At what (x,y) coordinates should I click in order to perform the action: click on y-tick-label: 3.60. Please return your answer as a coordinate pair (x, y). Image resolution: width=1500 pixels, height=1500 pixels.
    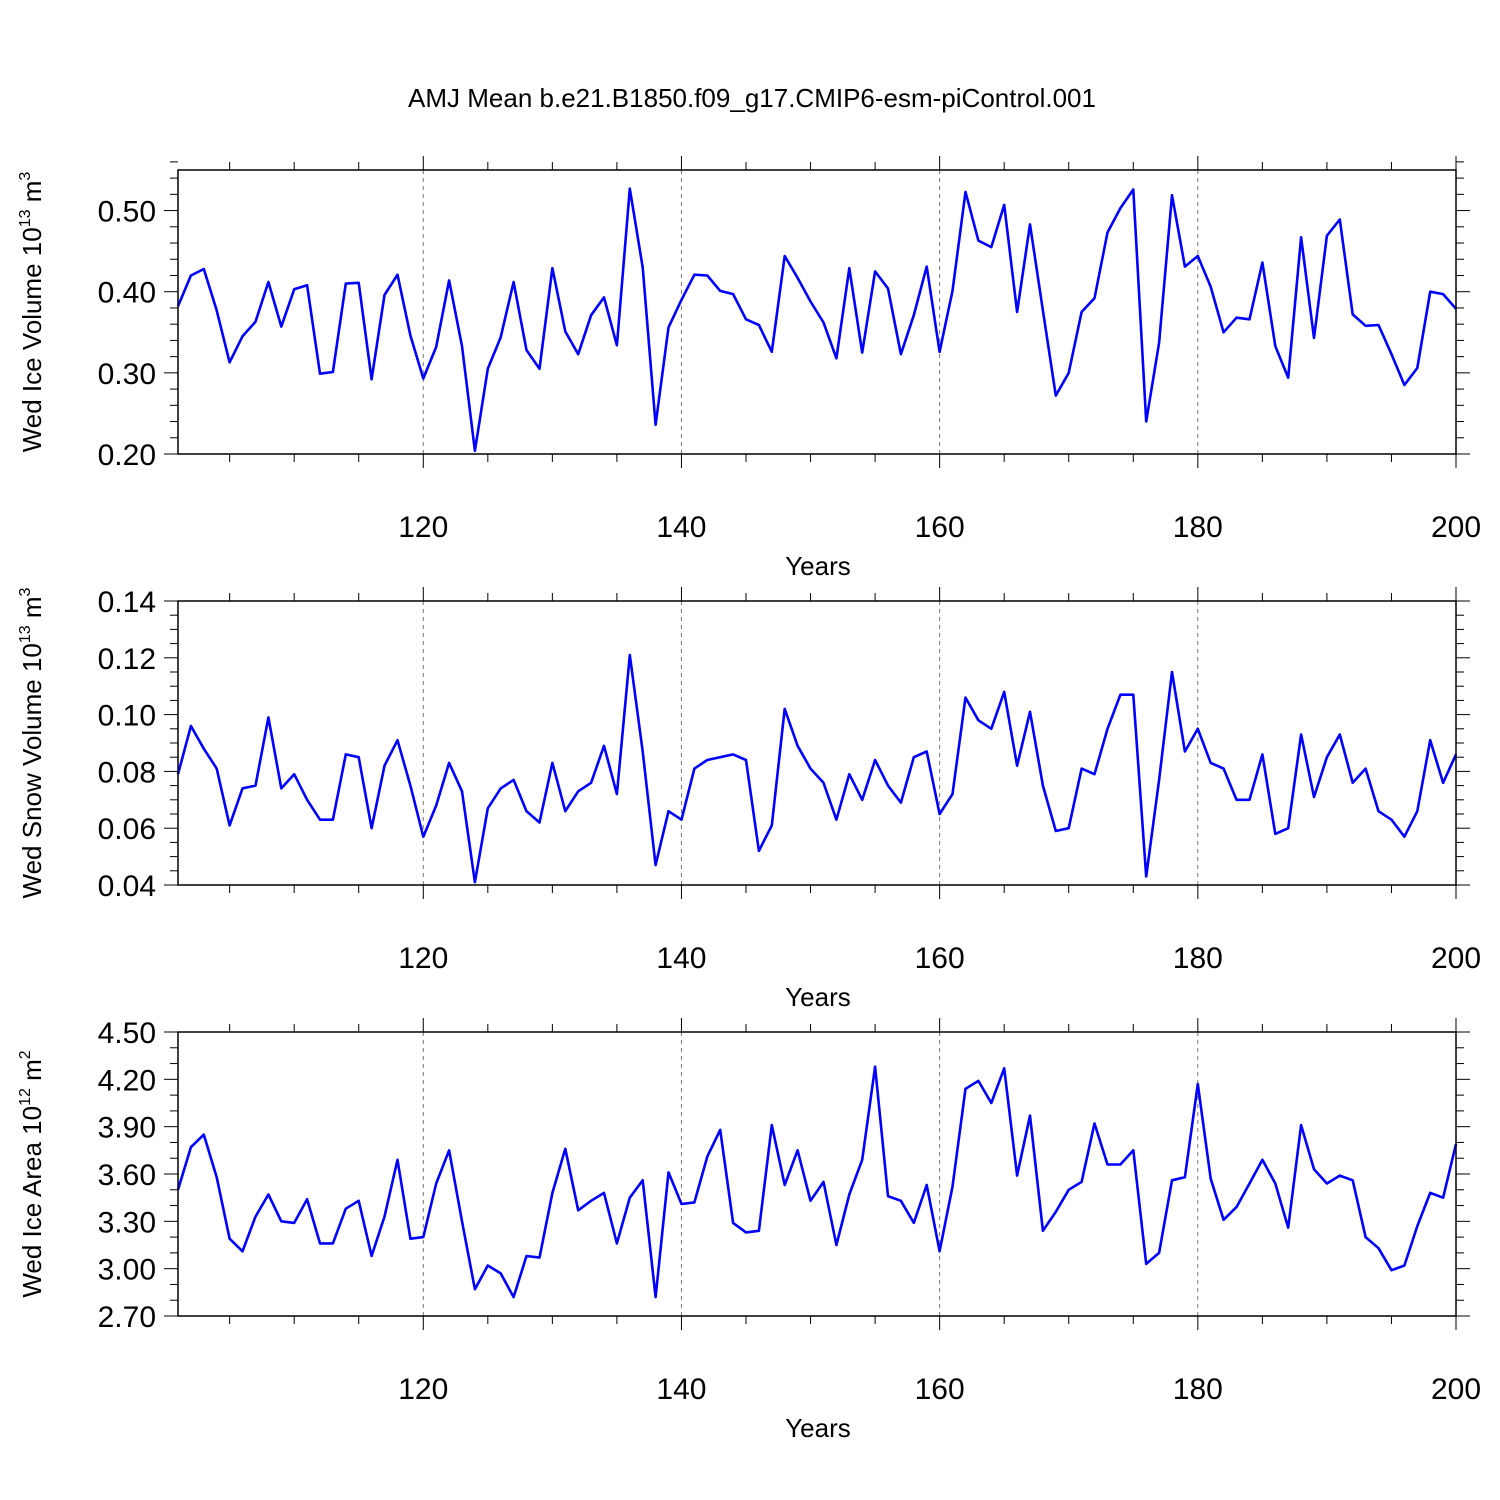
    Looking at the image, I should click on (127, 1175).